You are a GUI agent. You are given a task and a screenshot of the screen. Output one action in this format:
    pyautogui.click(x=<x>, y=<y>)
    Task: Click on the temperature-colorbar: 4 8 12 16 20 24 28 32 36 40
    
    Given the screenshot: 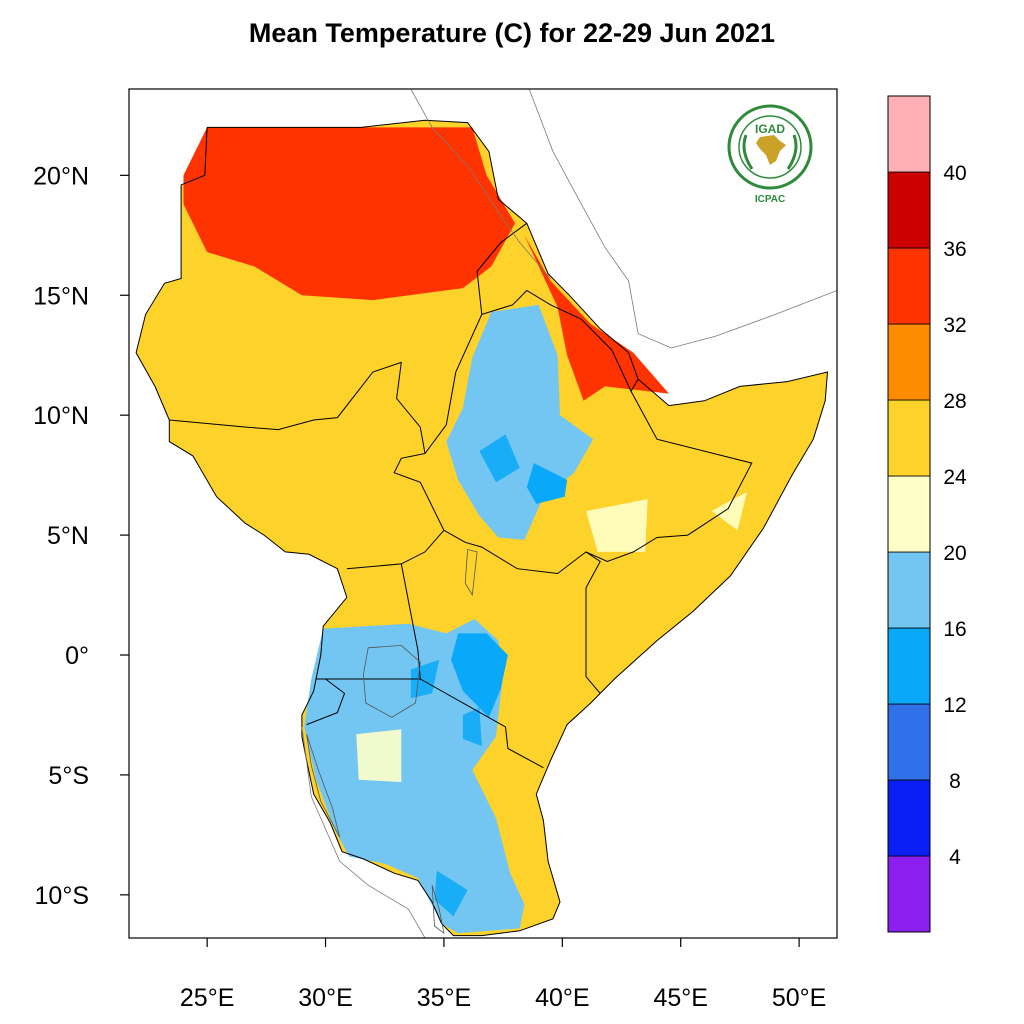 What is the action you would take?
    pyautogui.click(x=927, y=514)
    